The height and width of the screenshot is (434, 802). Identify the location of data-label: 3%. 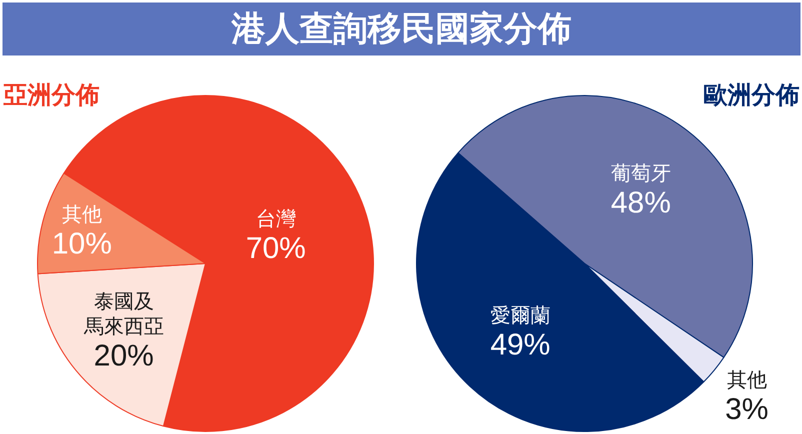
(746, 409).